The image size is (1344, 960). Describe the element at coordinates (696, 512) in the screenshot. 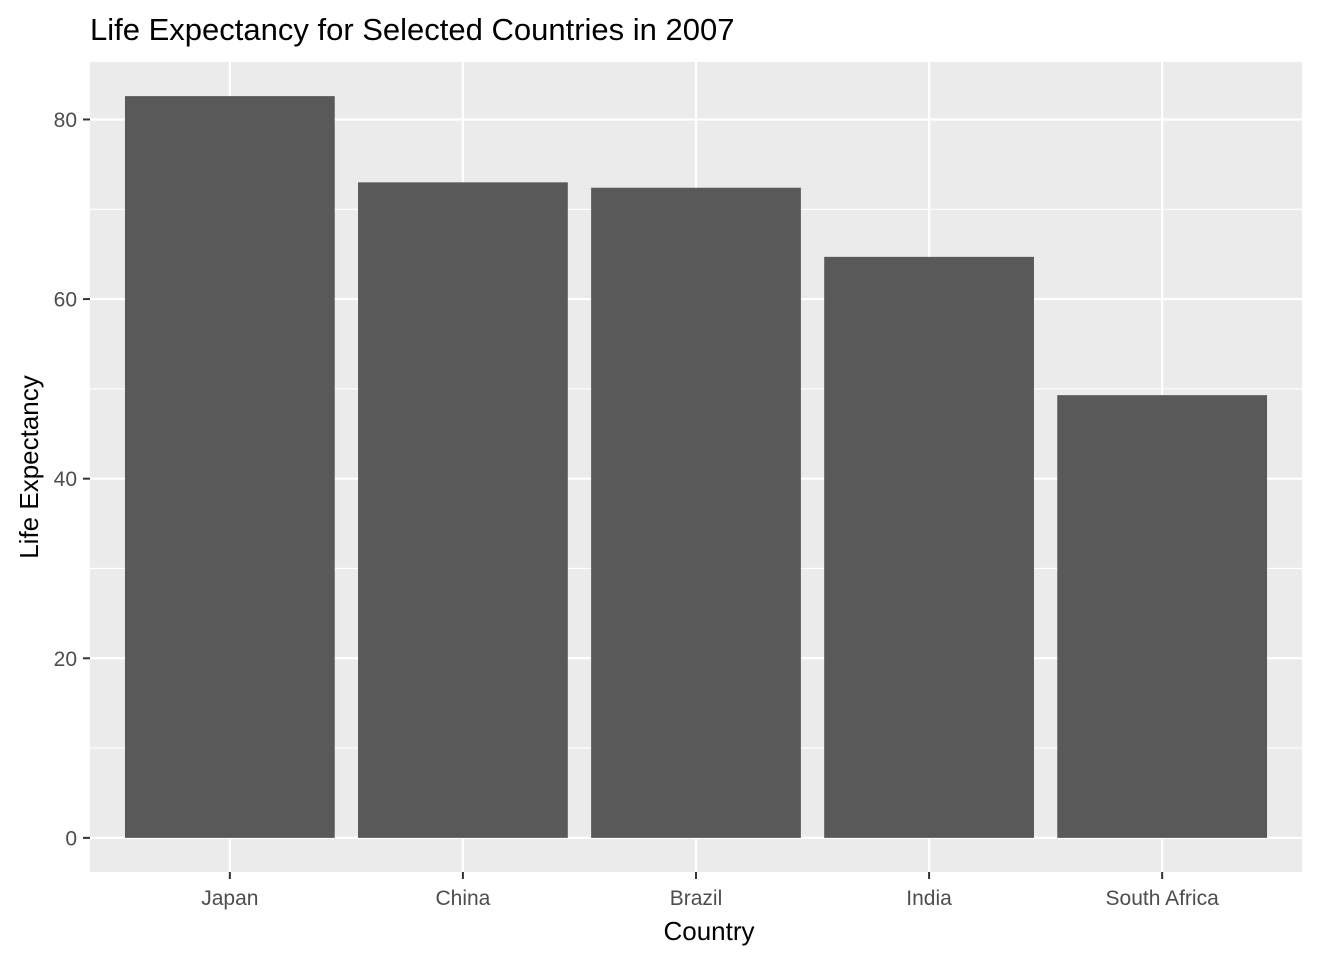

I see `bar-brazil` at that location.